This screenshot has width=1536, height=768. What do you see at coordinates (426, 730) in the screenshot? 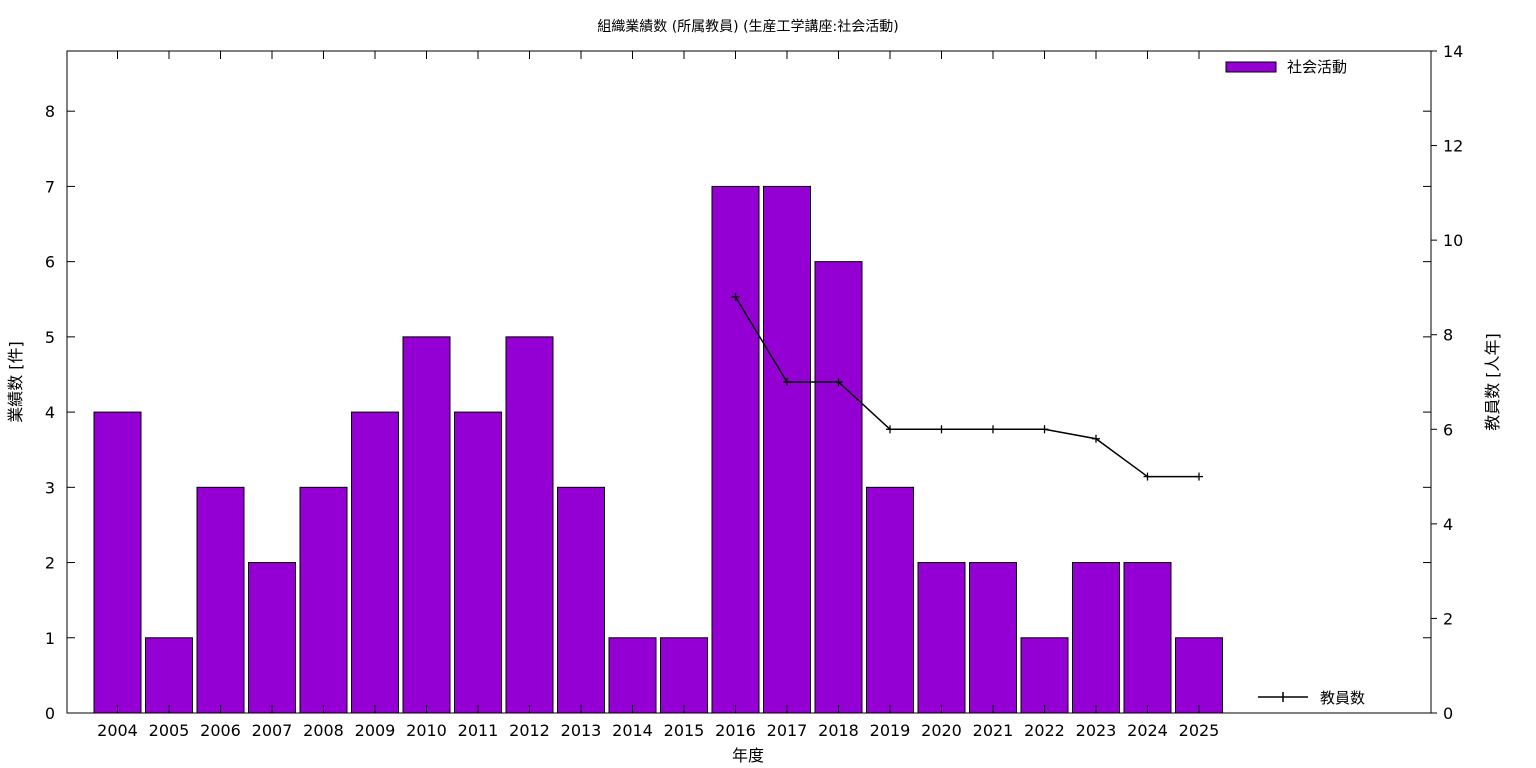
I see `x-tick-label: 2010` at bounding box center [426, 730].